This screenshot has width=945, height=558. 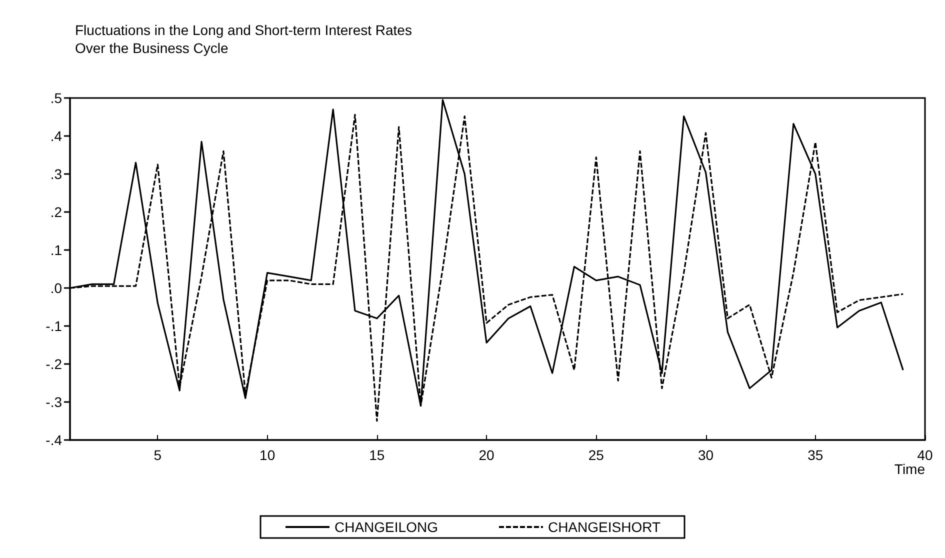 I want to click on x-tick-label: 30, so click(x=706, y=455).